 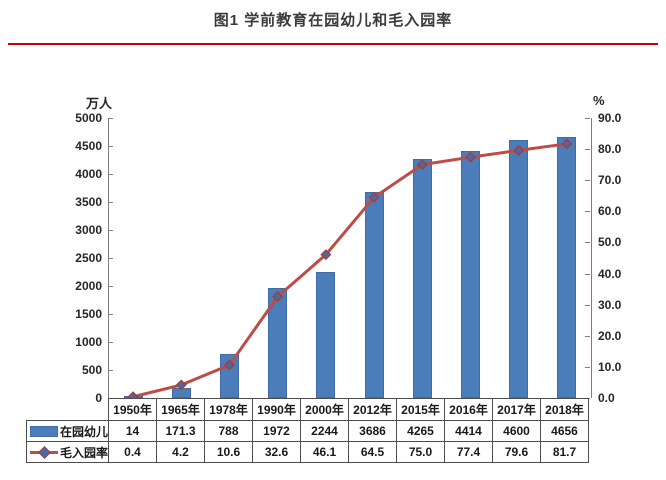 I want to click on left-axis-tick-label: 4500, so click(x=88, y=146).